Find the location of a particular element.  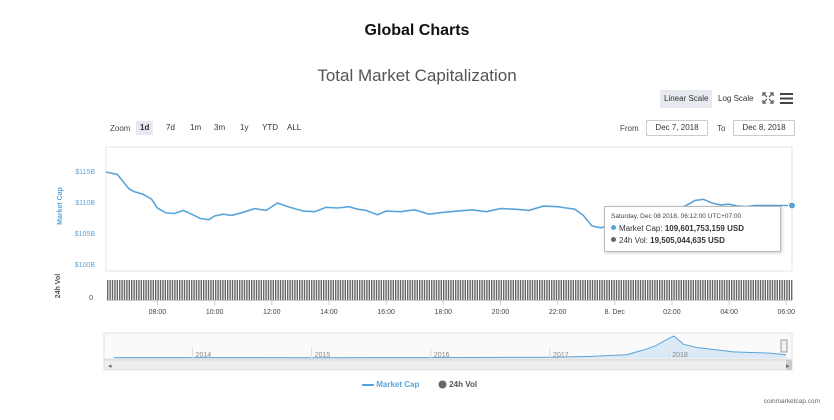

zoom-button-7d: 7d is located at coordinates (170, 127).